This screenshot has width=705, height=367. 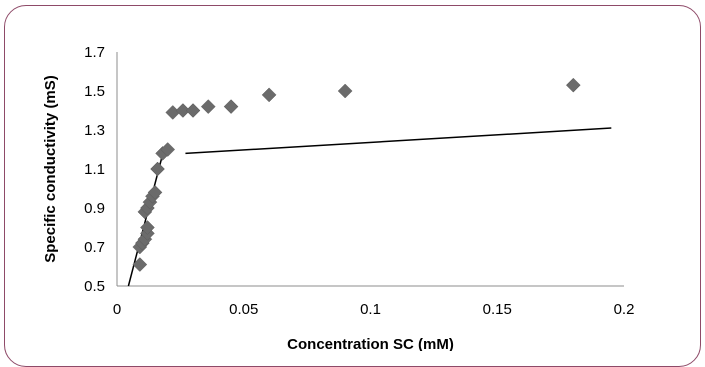 I want to click on y-tick-label: 1.7, so click(x=94, y=52).